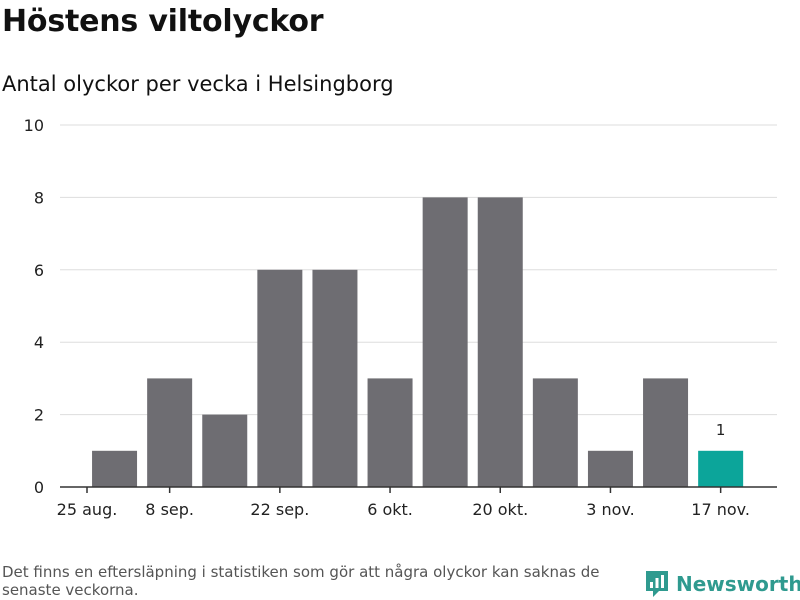 Image resolution: width=800 pixels, height=600 pixels. What do you see at coordinates (721, 430) in the screenshot?
I see `data-label: 1` at bounding box center [721, 430].